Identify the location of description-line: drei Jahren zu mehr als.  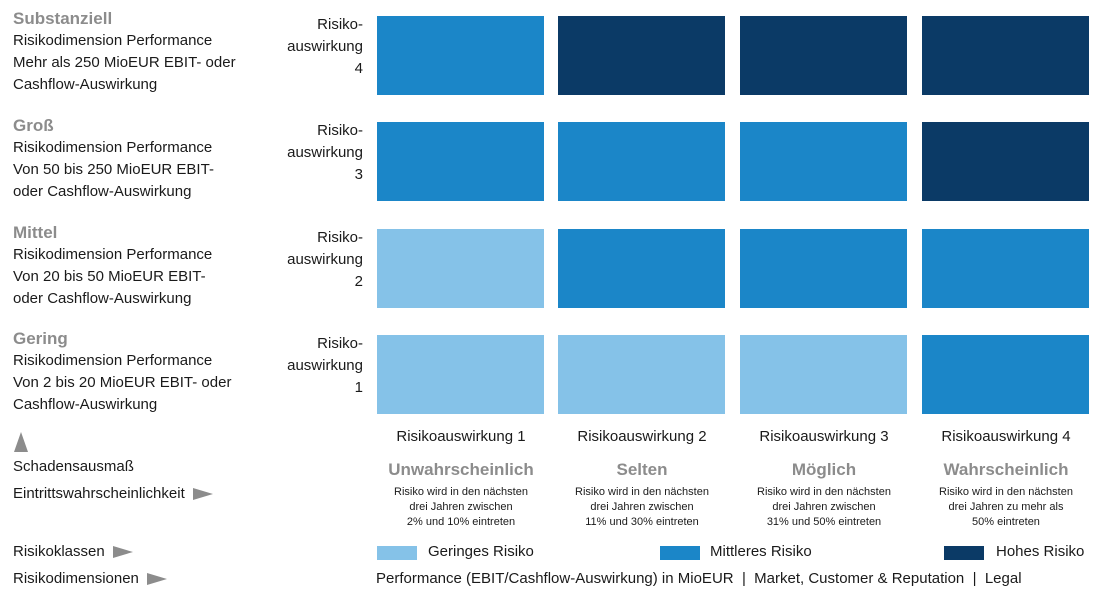
(1006, 507).